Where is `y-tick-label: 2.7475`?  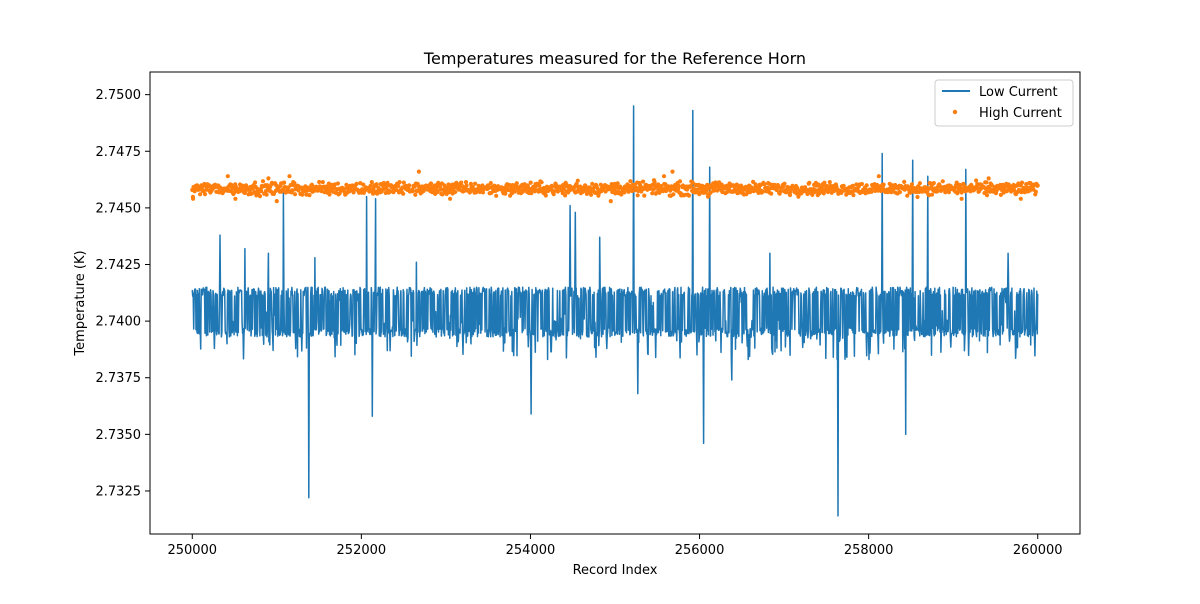 y-tick-label: 2.7475 is located at coordinates (119, 152).